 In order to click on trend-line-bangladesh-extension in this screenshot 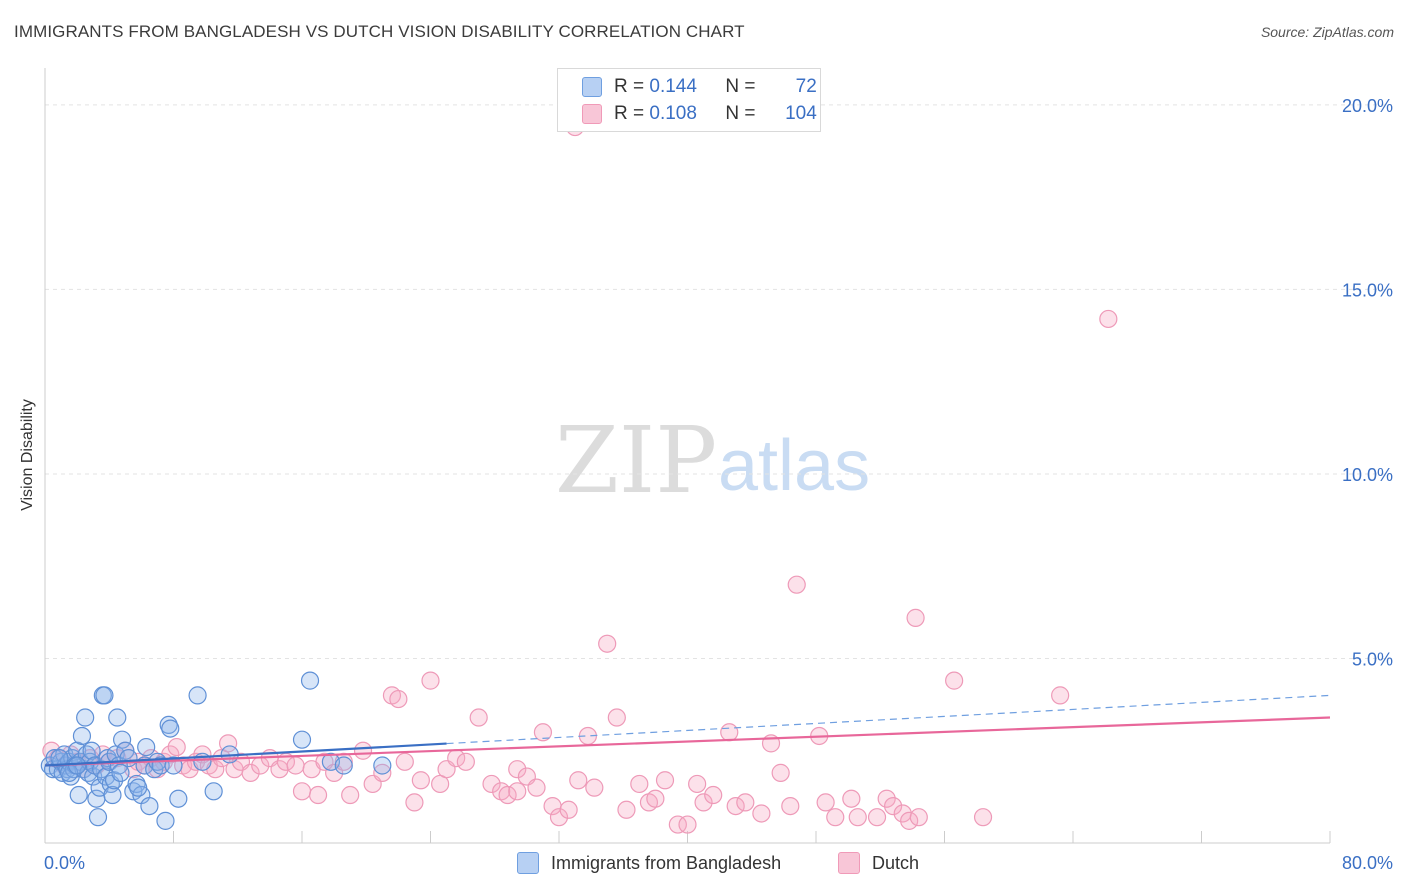, I will do `click(888, 719)`.